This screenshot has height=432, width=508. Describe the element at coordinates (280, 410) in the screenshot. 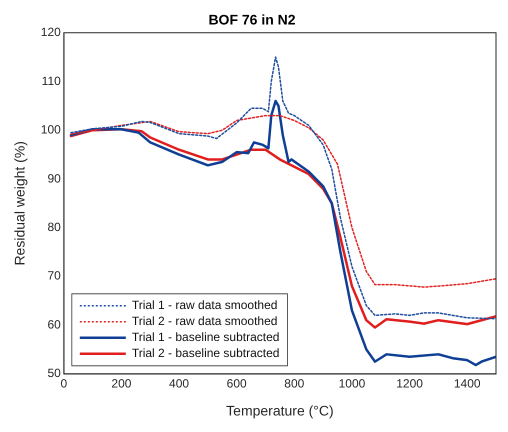

I see `x-axis-title: Temperature (°C)` at that location.